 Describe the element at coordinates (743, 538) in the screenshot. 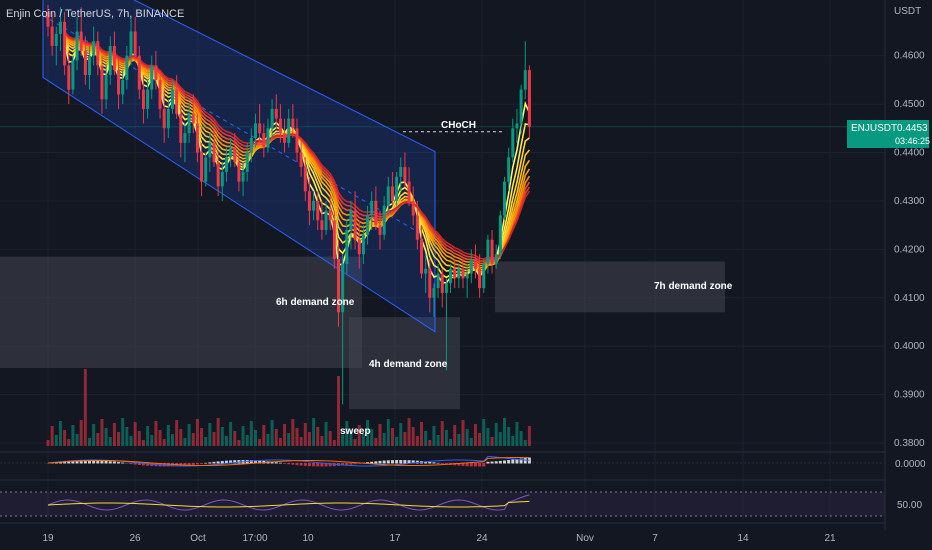

I see `time-tick-label: 14` at that location.